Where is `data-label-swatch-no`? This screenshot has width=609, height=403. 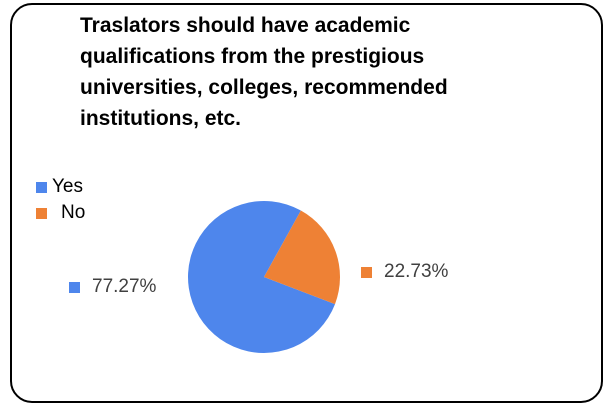
data-label-swatch-no is located at coordinates (366, 272).